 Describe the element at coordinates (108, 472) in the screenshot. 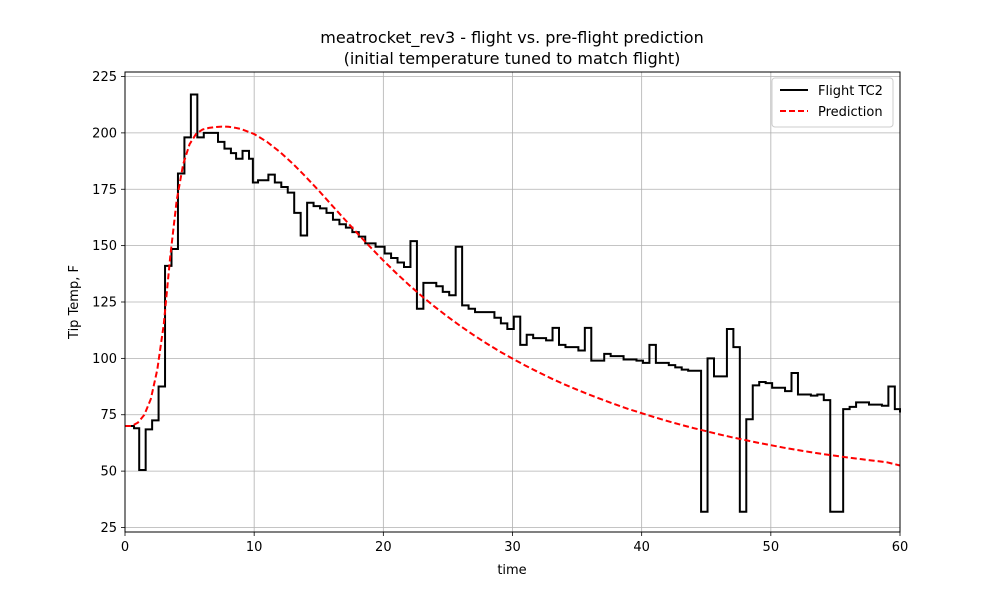

I see `y-tick-label: 50` at that location.